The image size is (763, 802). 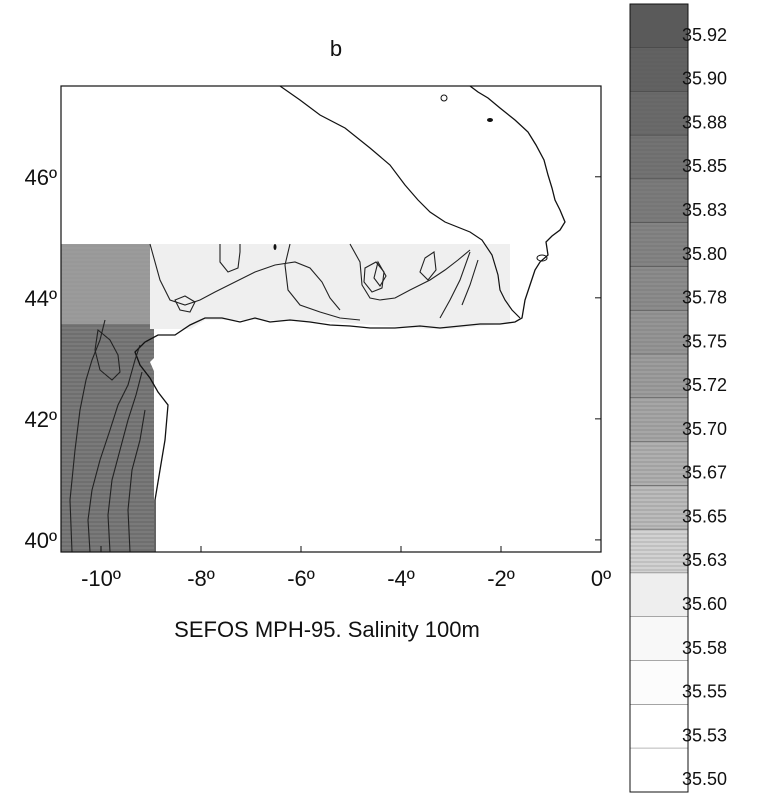 I want to click on colorbar-label: 35.55, so click(x=704, y=692).